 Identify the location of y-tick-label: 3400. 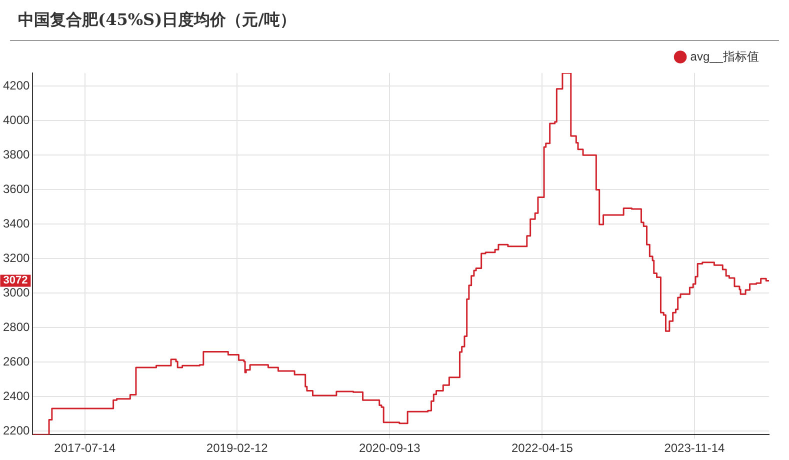
(16, 223).